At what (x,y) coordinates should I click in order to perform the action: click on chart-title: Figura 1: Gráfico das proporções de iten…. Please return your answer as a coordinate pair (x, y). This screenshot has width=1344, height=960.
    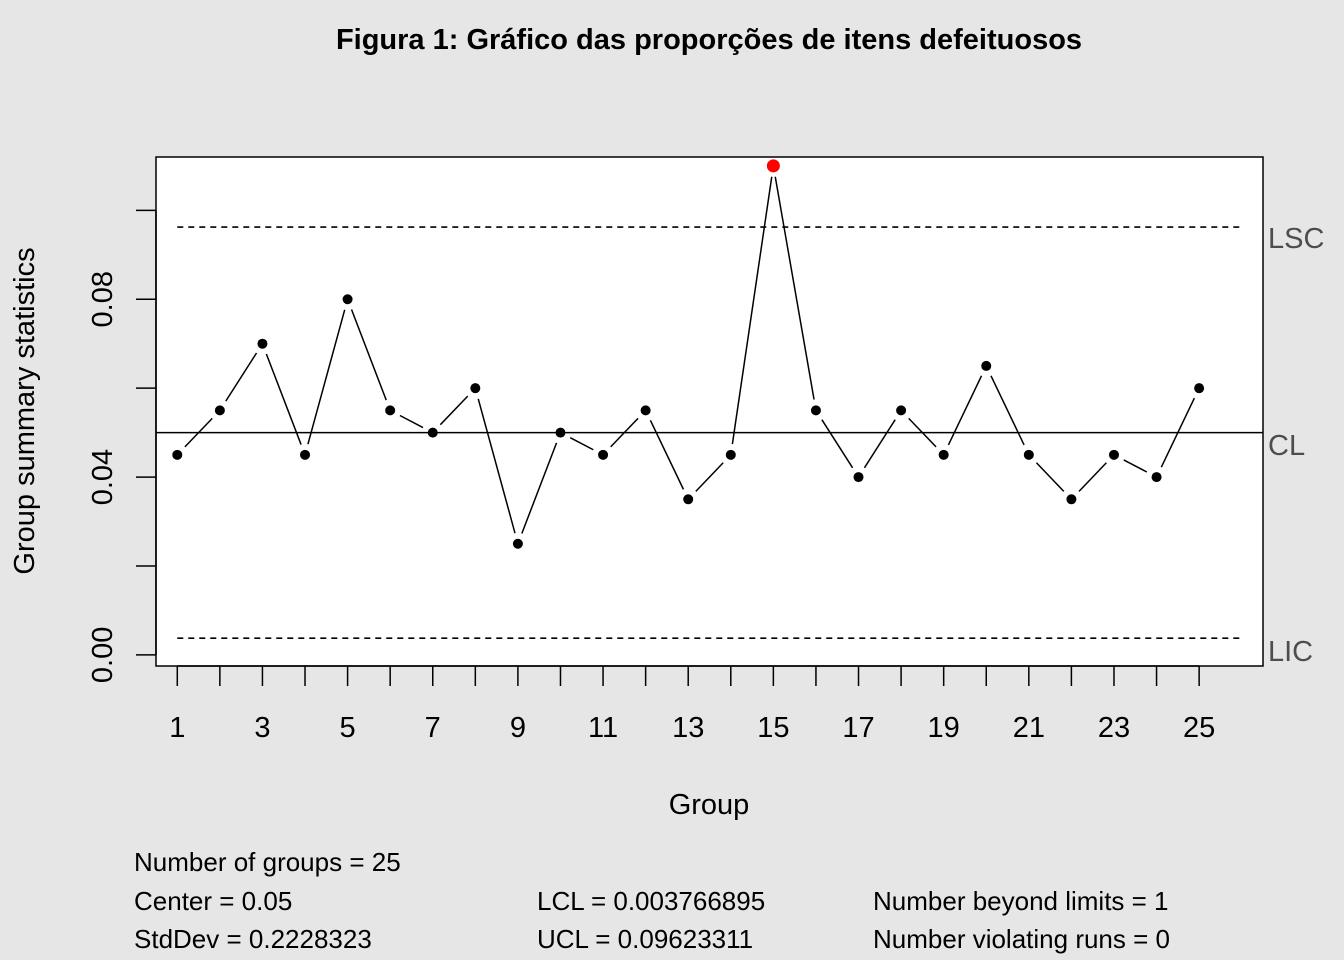
    Looking at the image, I should click on (709, 40).